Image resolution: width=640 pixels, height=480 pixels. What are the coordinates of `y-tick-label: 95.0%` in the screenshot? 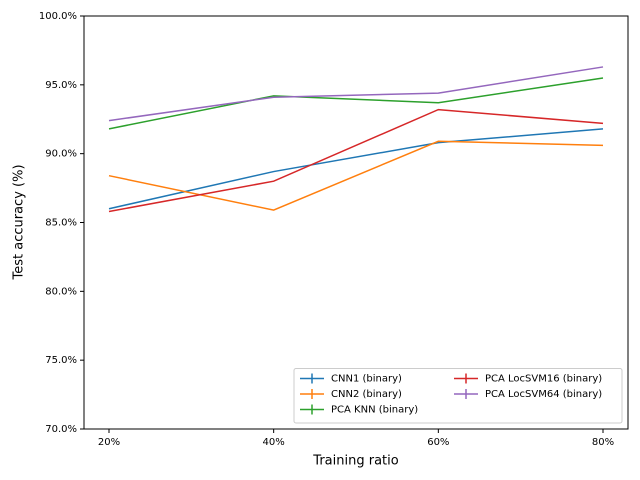 It's located at (61, 85).